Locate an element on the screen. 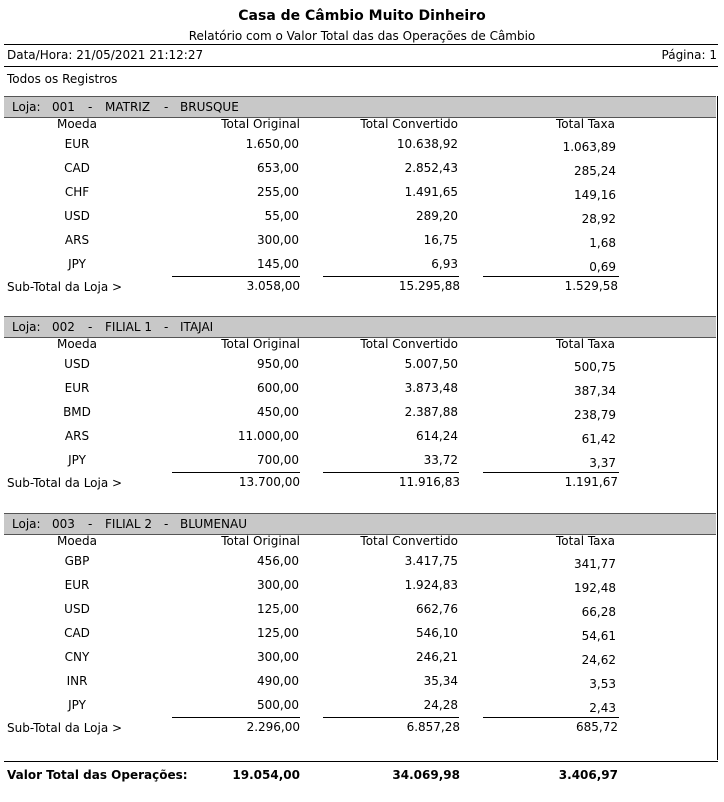  report-title: Casa de Câmbio Muito Dinheiro is located at coordinates (362, 16).